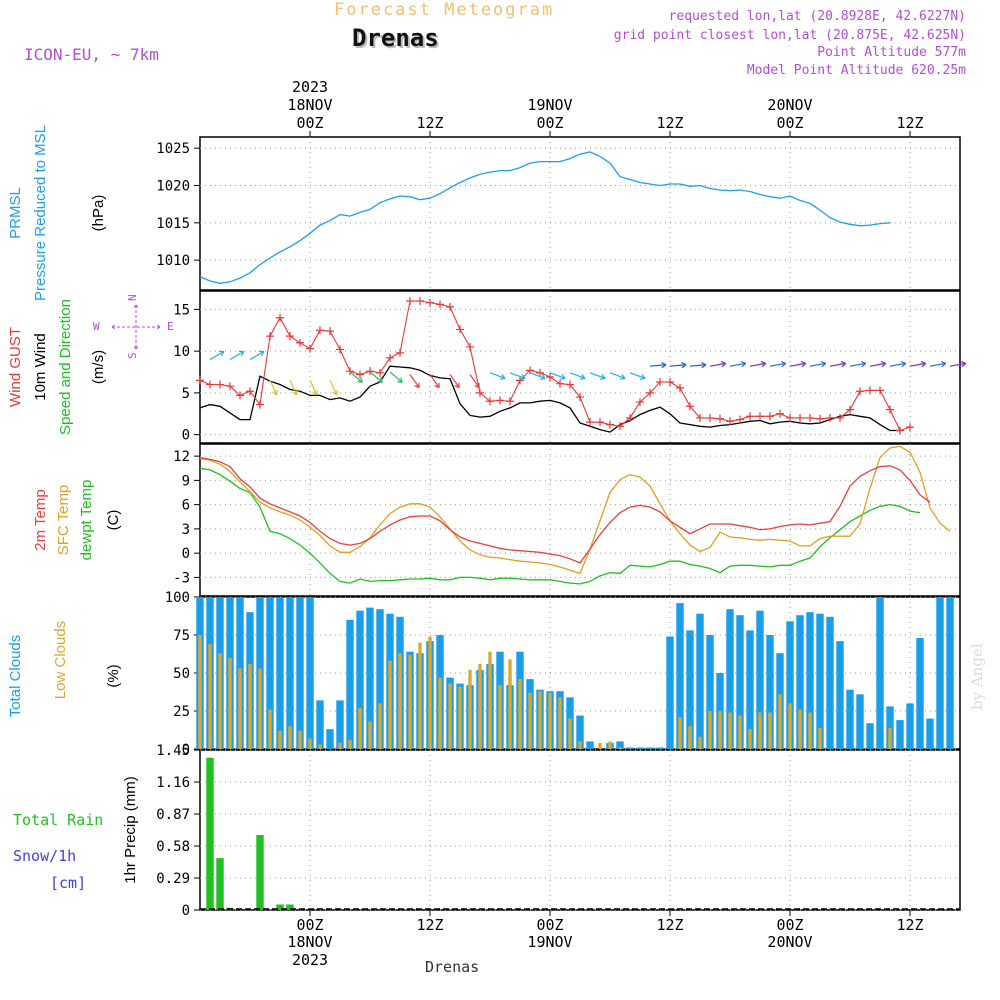 The width and height of the screenshot is (1000, 1000). What do you see at coordinates (40, 213) in the screenshot?
I see `prmsl-long-label: Pressure Reduced to MSL` at bounding box center [40, 213].